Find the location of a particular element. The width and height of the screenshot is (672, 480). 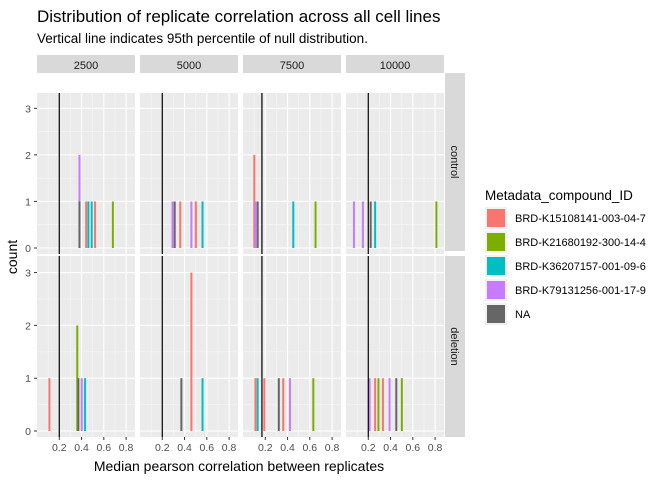

facet-strip-label: 10000 is located at coordinates (395, 66).